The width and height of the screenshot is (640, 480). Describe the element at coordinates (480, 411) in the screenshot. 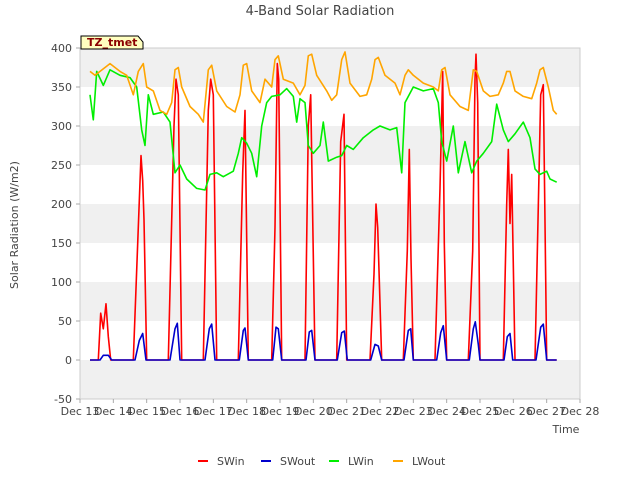

I see `x-tick-label: Dec 25` at that location.